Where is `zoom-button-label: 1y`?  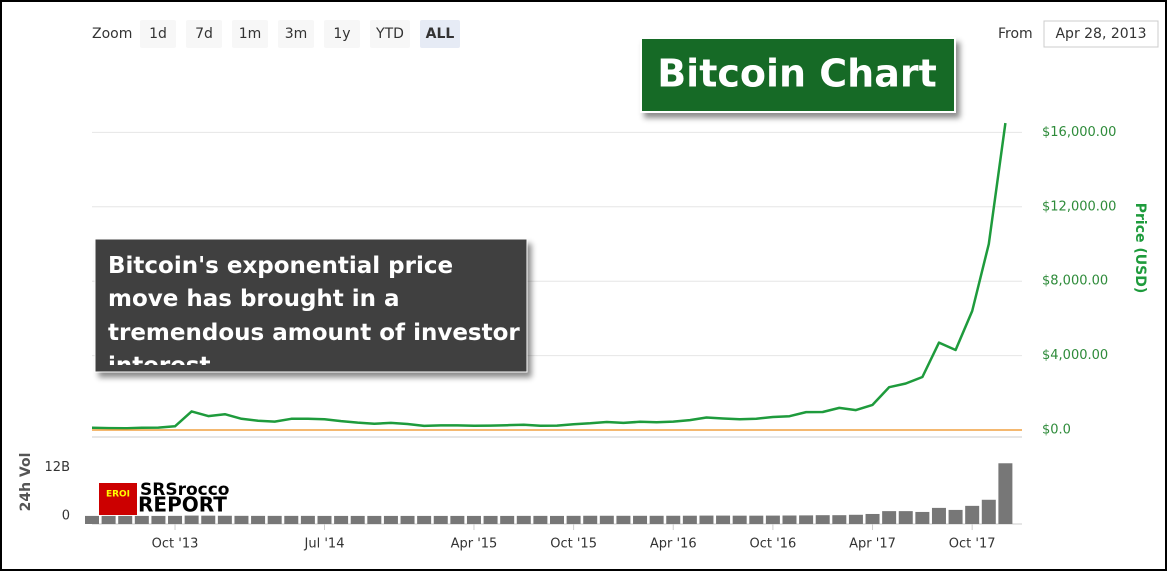
zoom-button-label: 1y is located at coordinates (341, 34).